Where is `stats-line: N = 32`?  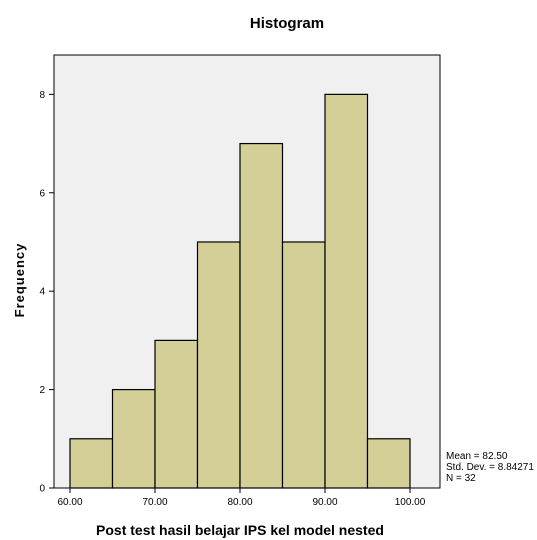 stats-line: N = 32 is located at coordinates (461, 478).